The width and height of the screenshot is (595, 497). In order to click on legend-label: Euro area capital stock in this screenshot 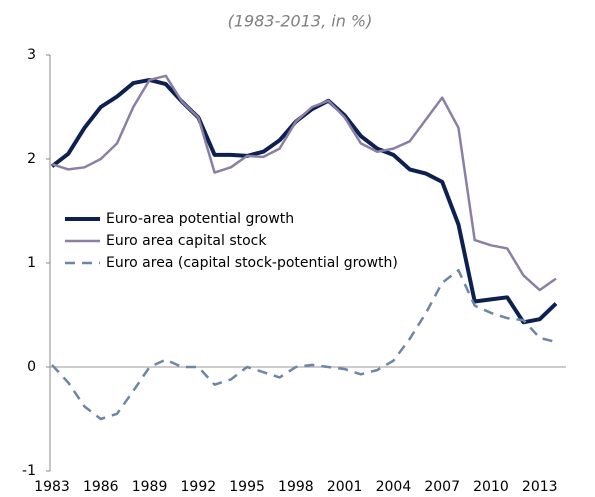, I will do `click(186, 241)`.